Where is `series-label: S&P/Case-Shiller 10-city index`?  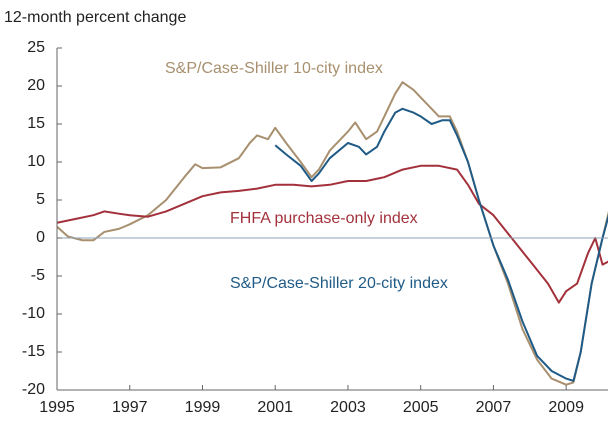 series-label: S&P/Case-Shiller 10-city index is located at coordinates (274, 68).